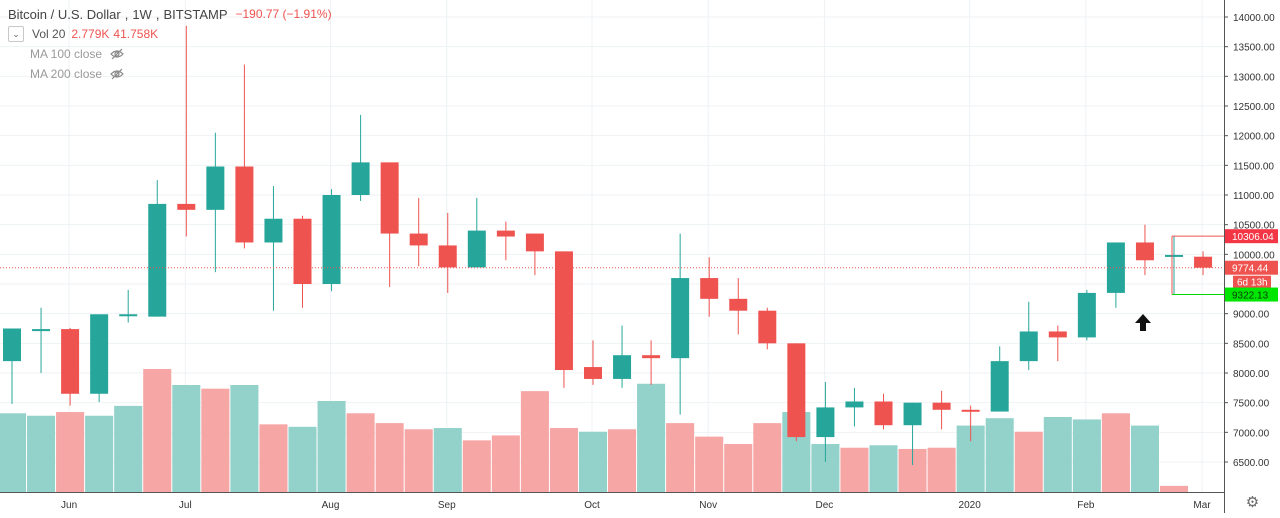 The image size is (1280, 518). Describe the element at coordinates (64, 14) in the screenshot. I see `symbol-name: Bitcoin / U.S. Dollar` at that location.